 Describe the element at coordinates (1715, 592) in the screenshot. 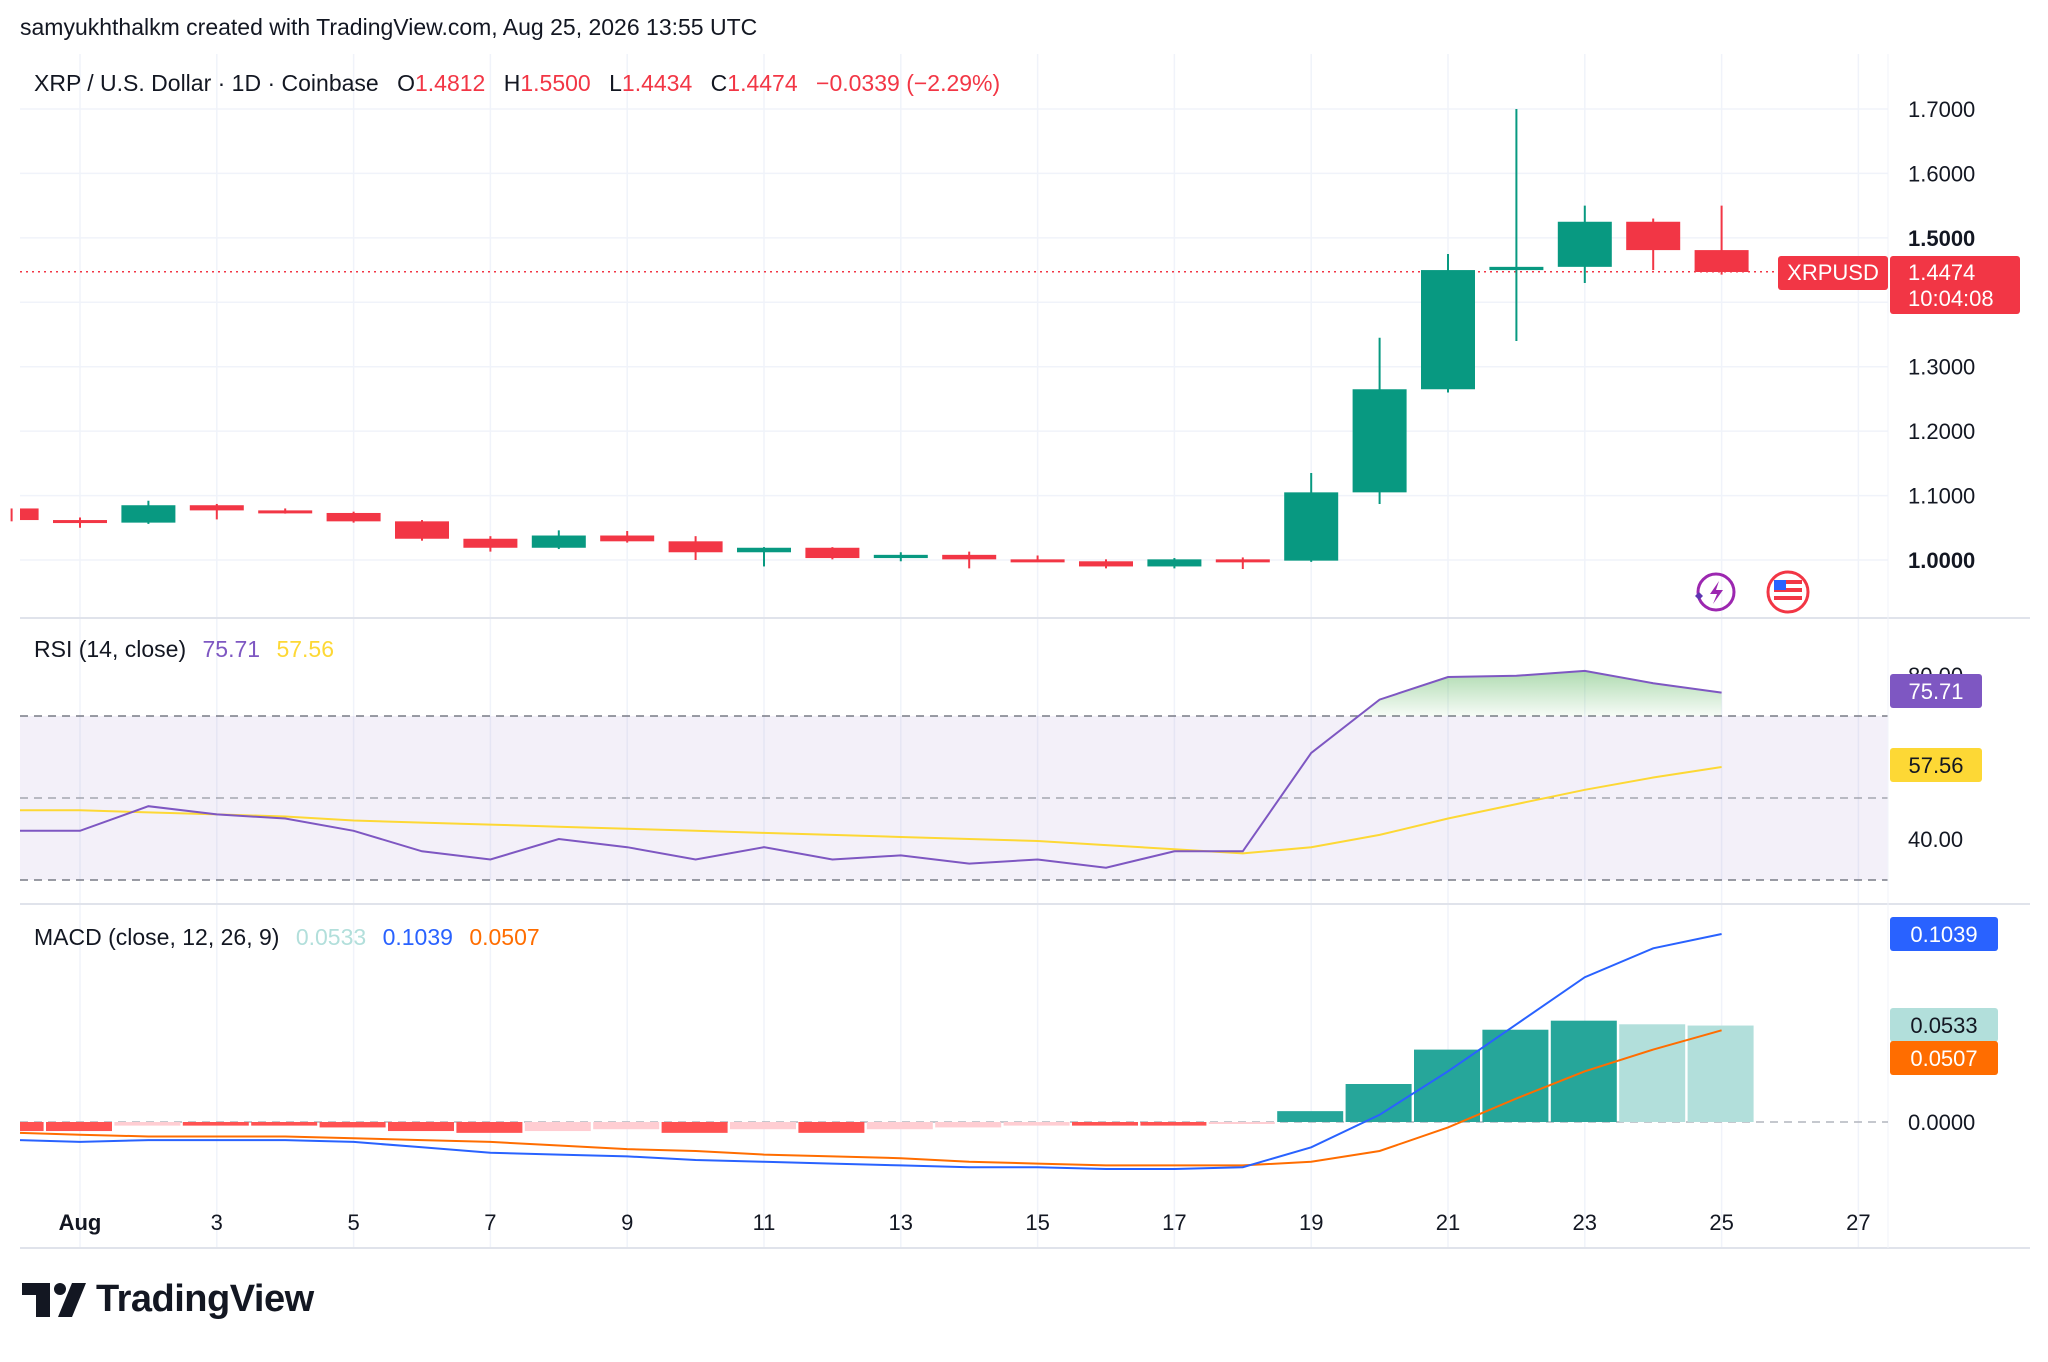

I see `lightning-event-icon` at that location.